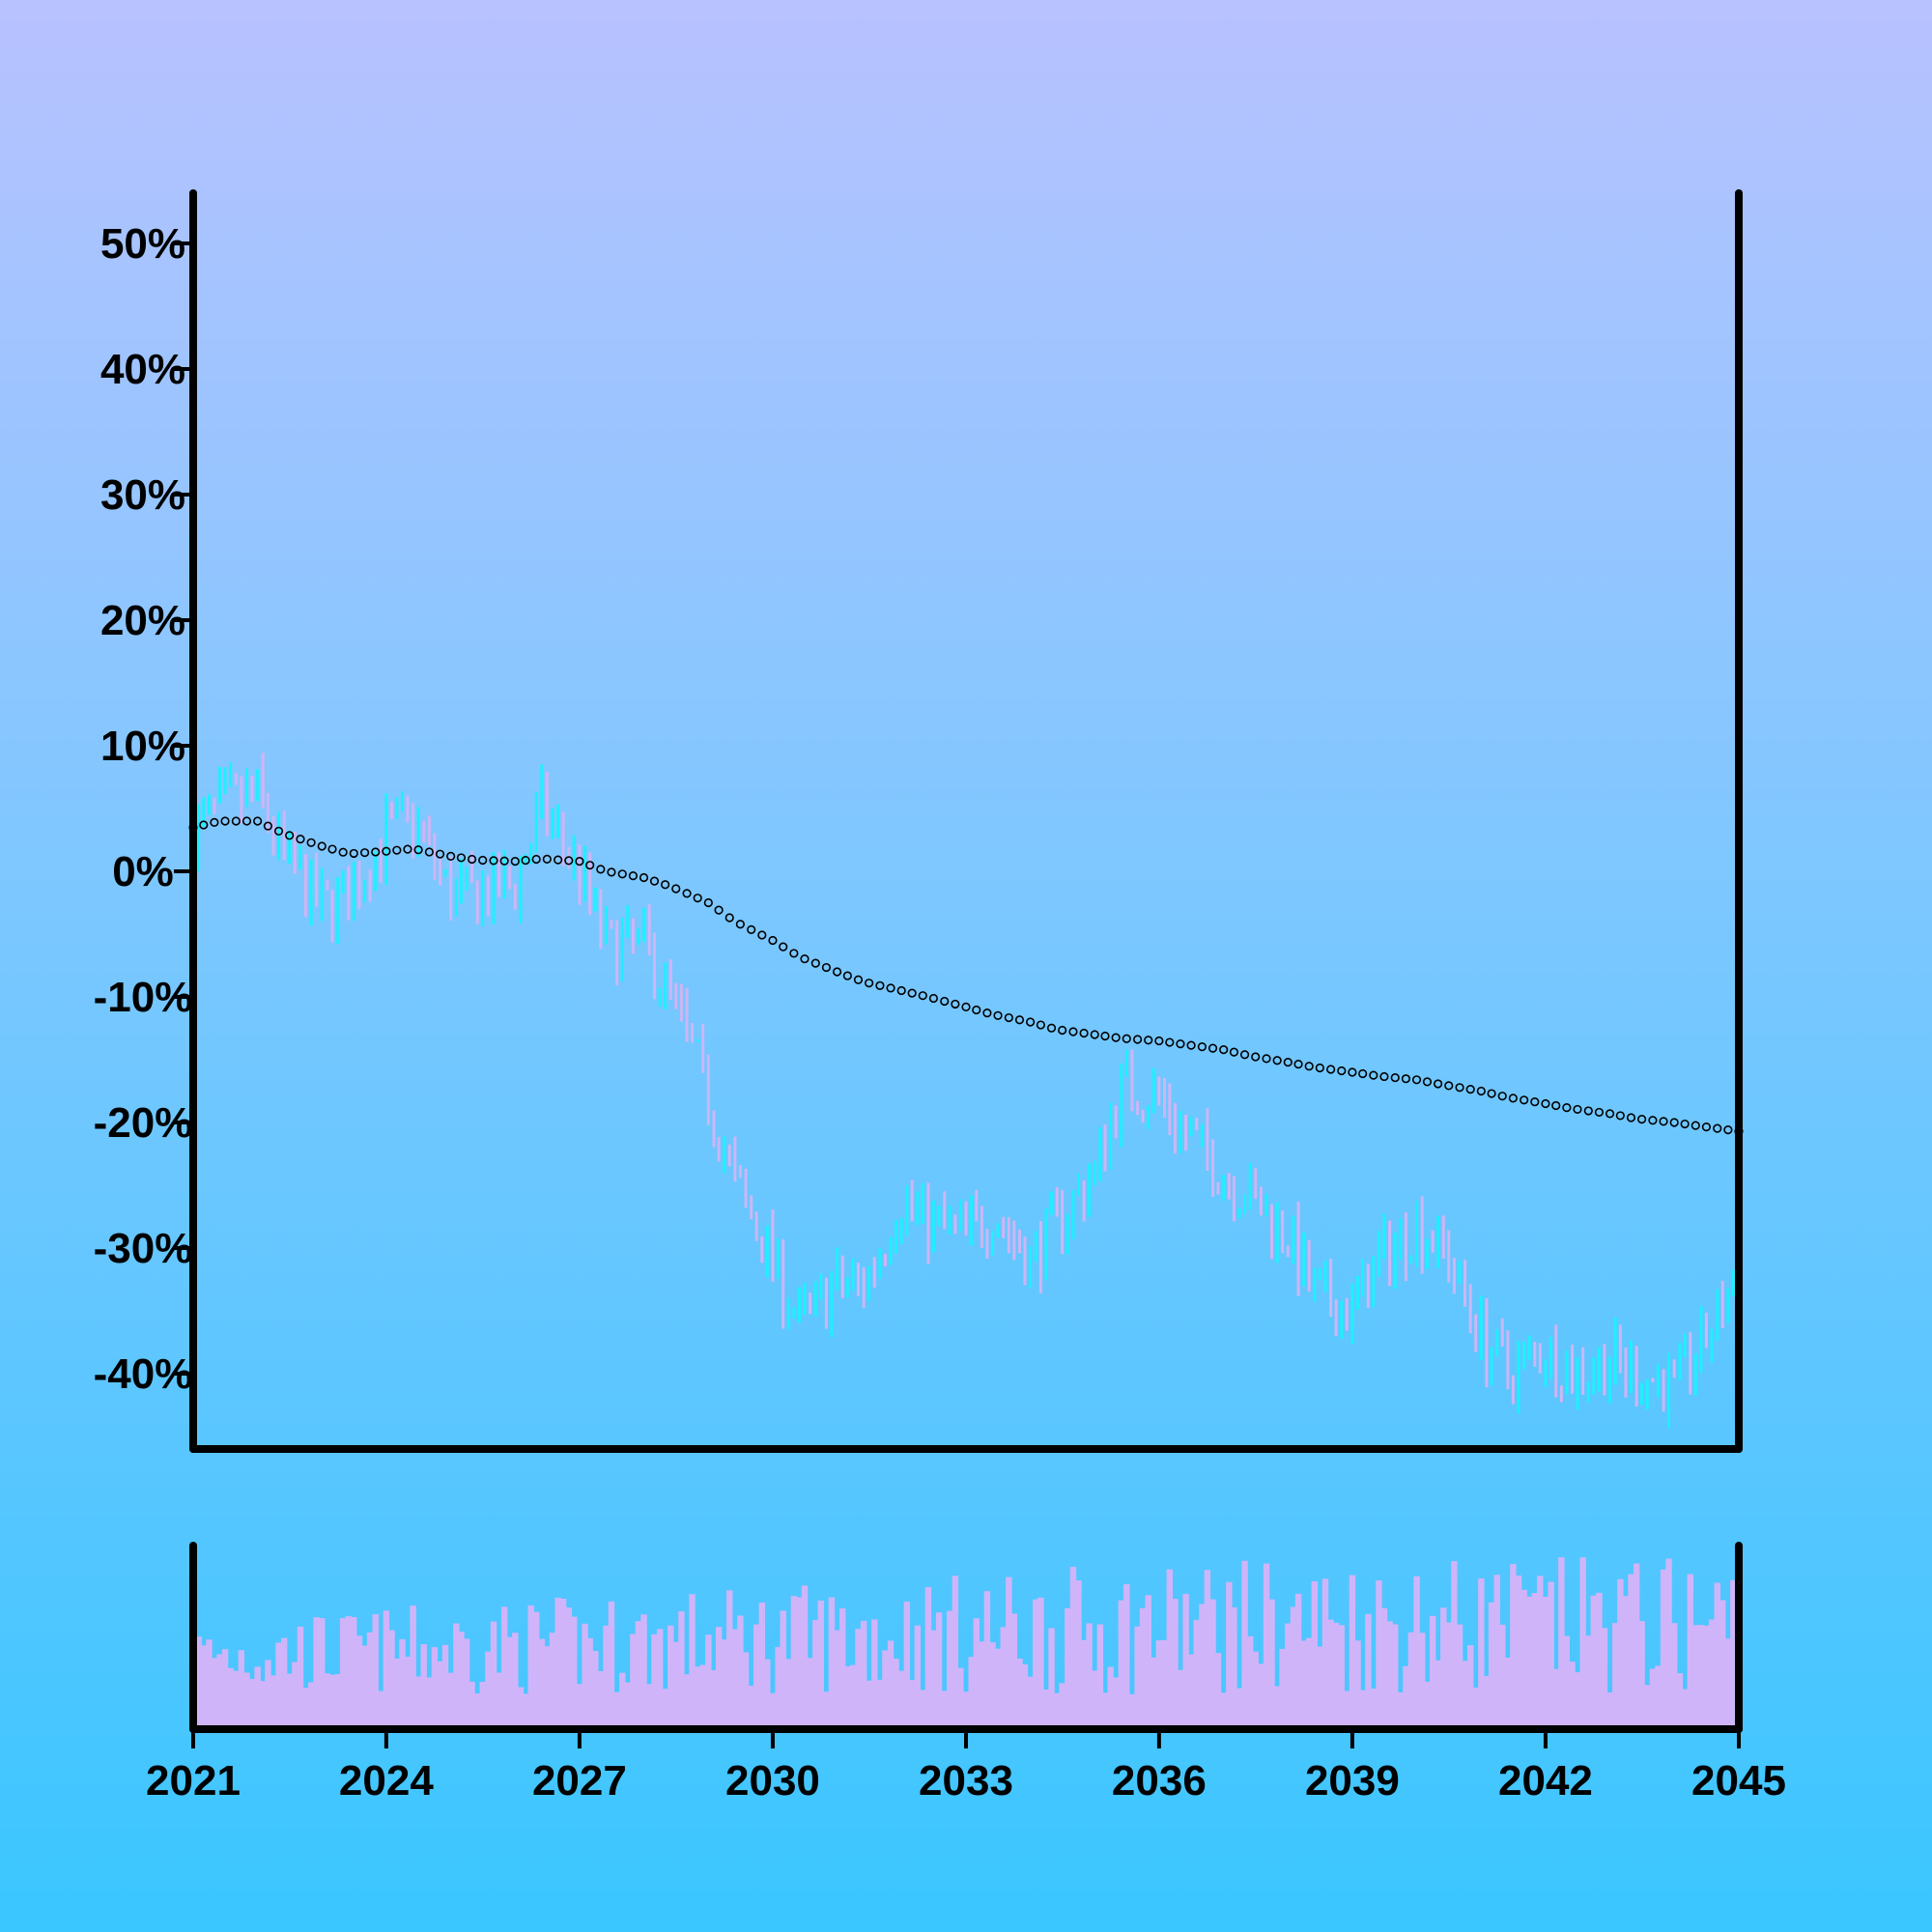 The image size is (1932, 1932). What do you see at coordinates (143, 1374) in the screenshot?
I see `y-tick-label: -40%` at bounding box center [143, 1374].